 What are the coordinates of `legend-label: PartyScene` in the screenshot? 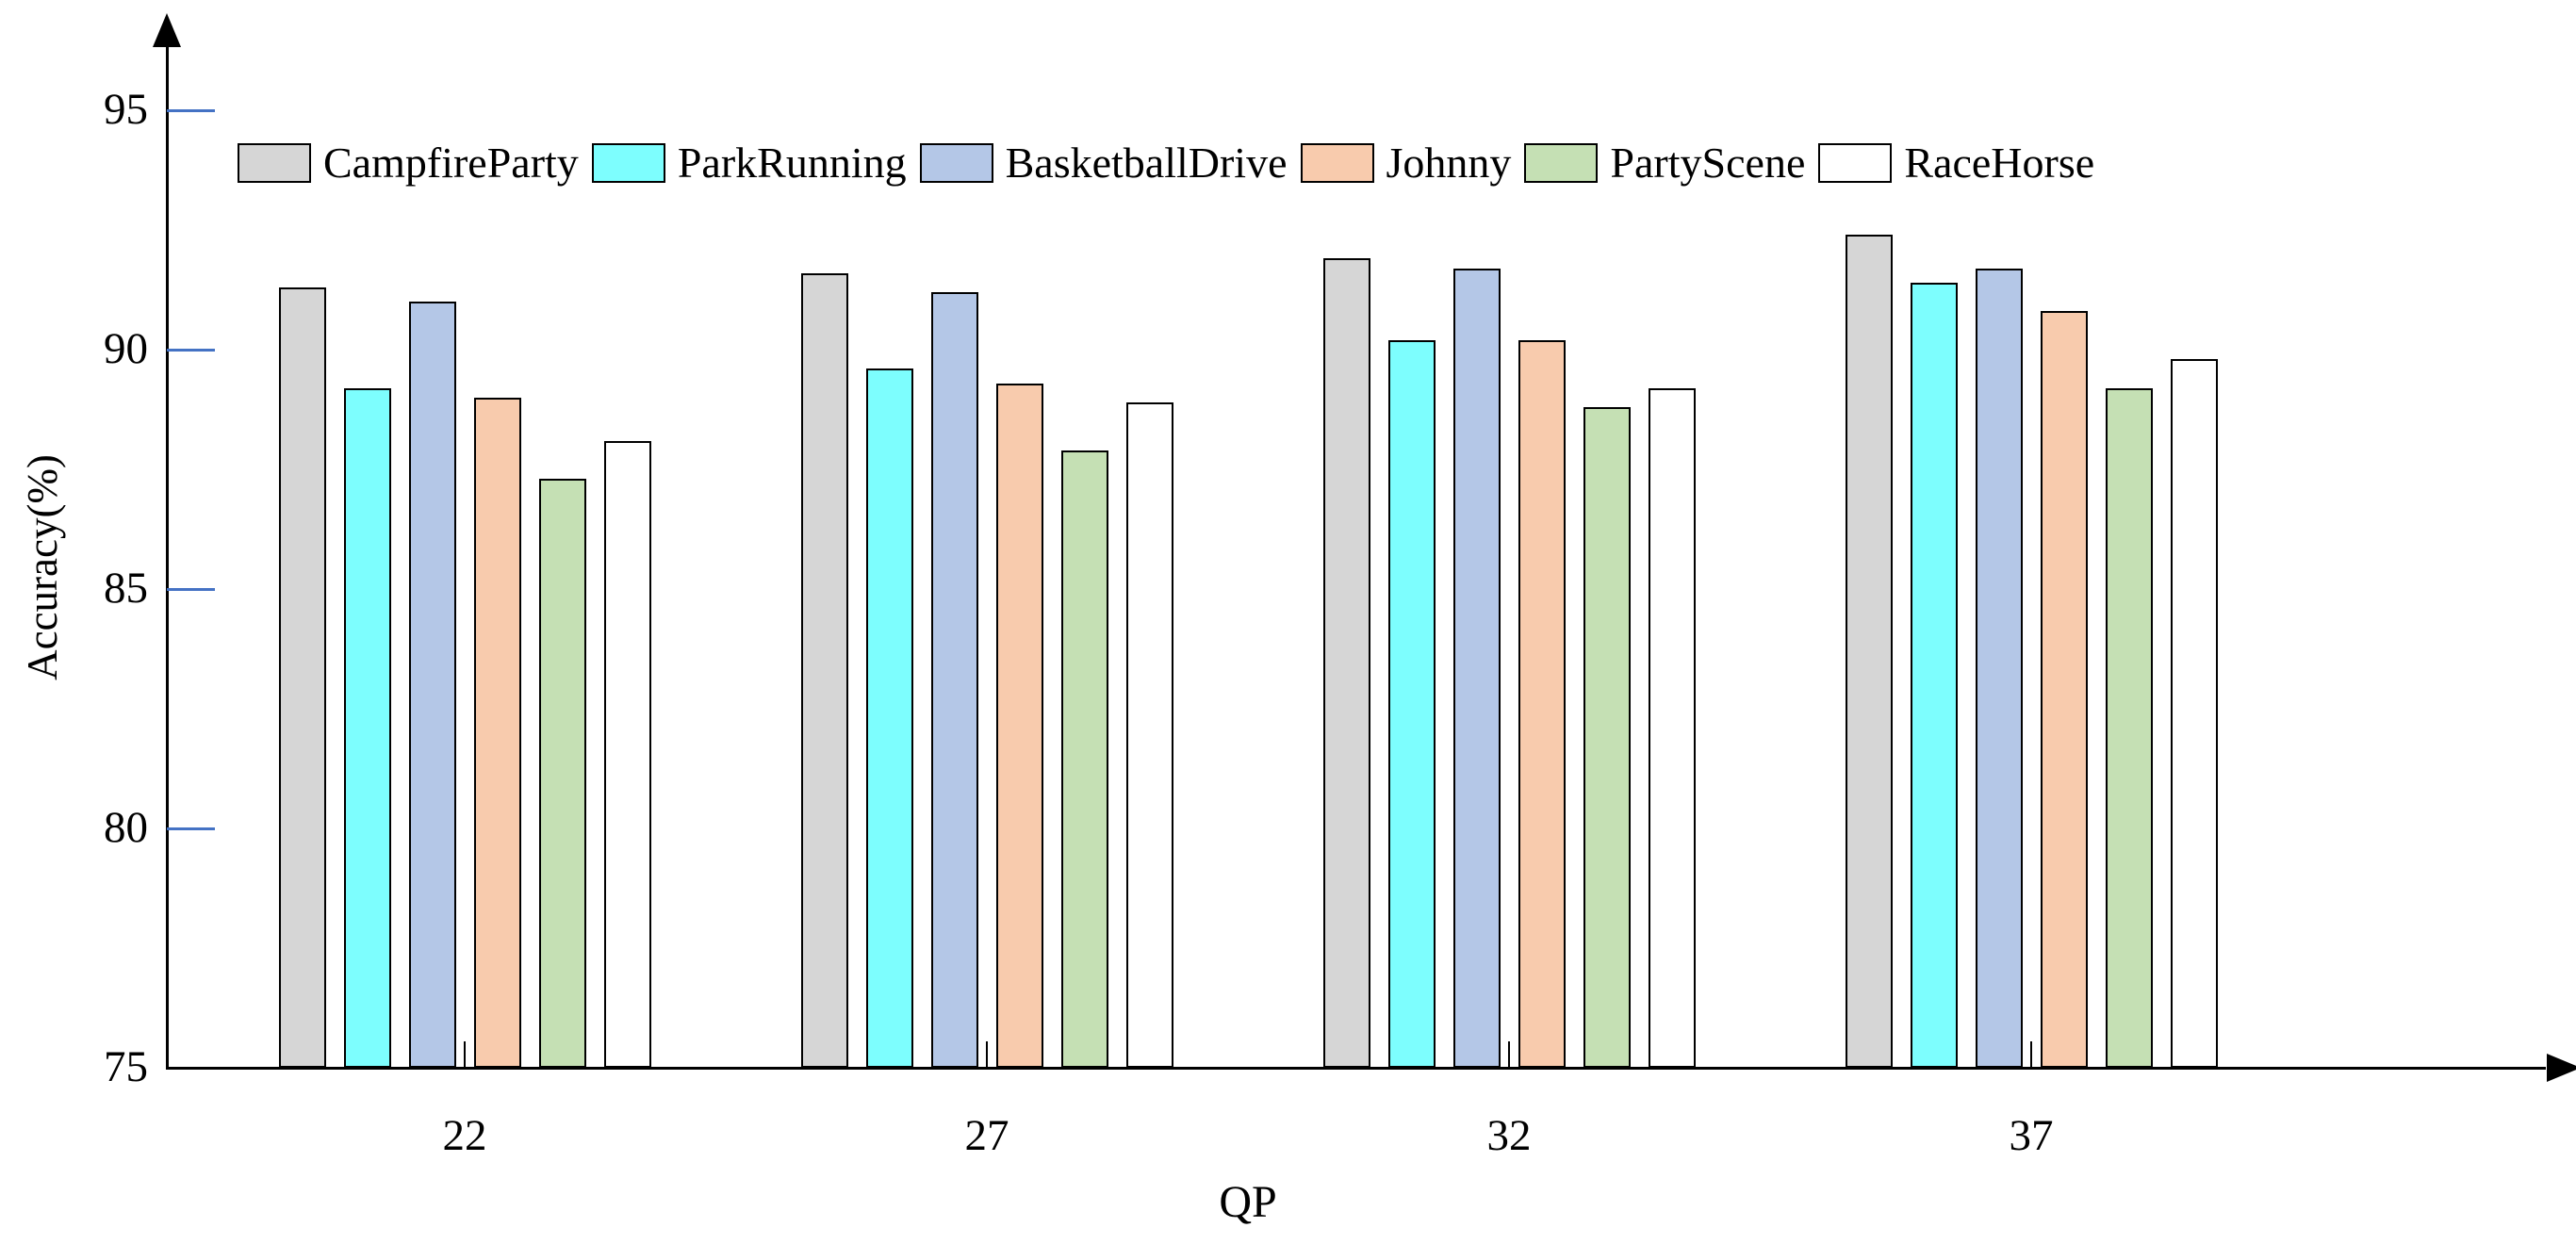 It's located at (1708, 163).